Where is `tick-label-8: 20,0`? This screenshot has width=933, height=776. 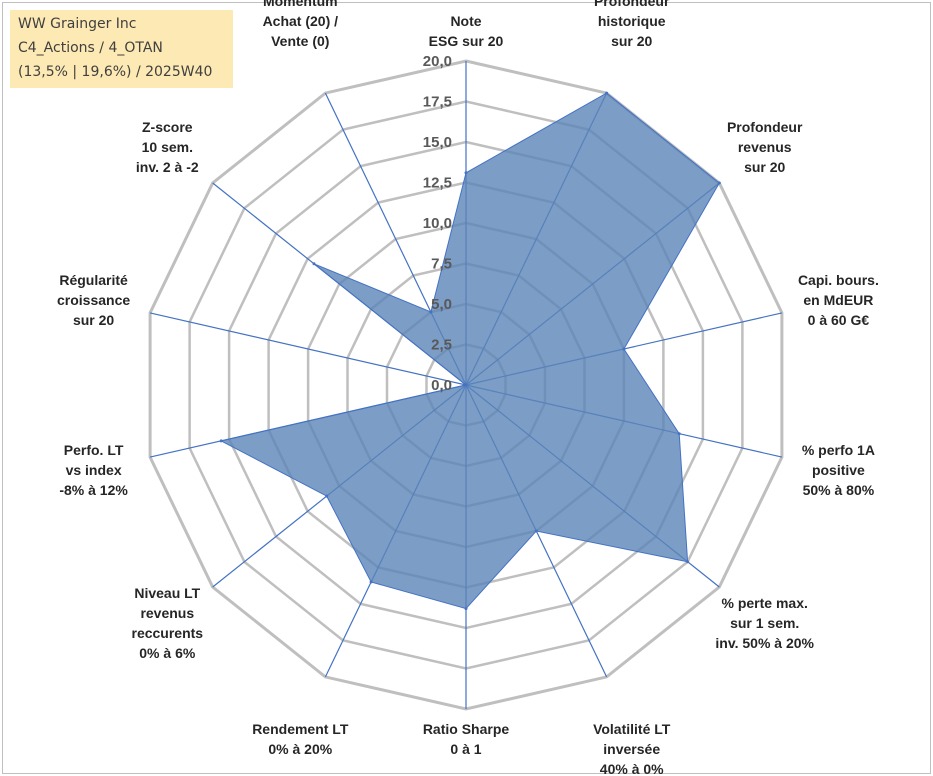 tick-label-8: 20,0 is located at coordinates (437, 61).